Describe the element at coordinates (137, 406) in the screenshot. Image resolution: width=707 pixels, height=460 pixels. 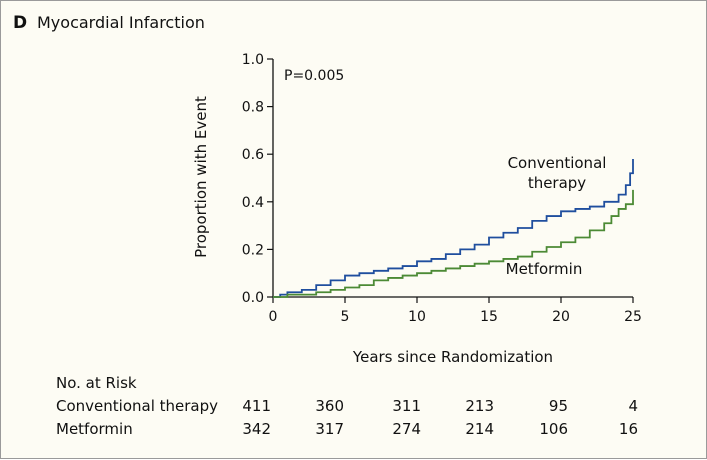
I see `risk-row-label: Conventional therapy` at that location.